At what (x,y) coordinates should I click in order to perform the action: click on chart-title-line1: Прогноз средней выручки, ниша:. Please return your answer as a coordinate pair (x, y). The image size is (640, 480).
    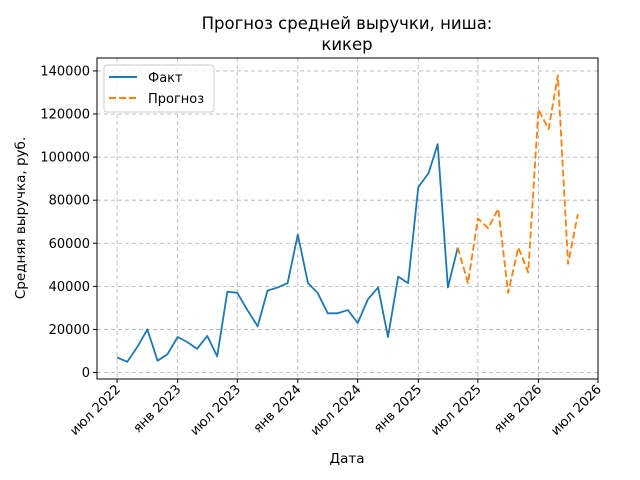
    Looking at the image, I should click on (347, 23).